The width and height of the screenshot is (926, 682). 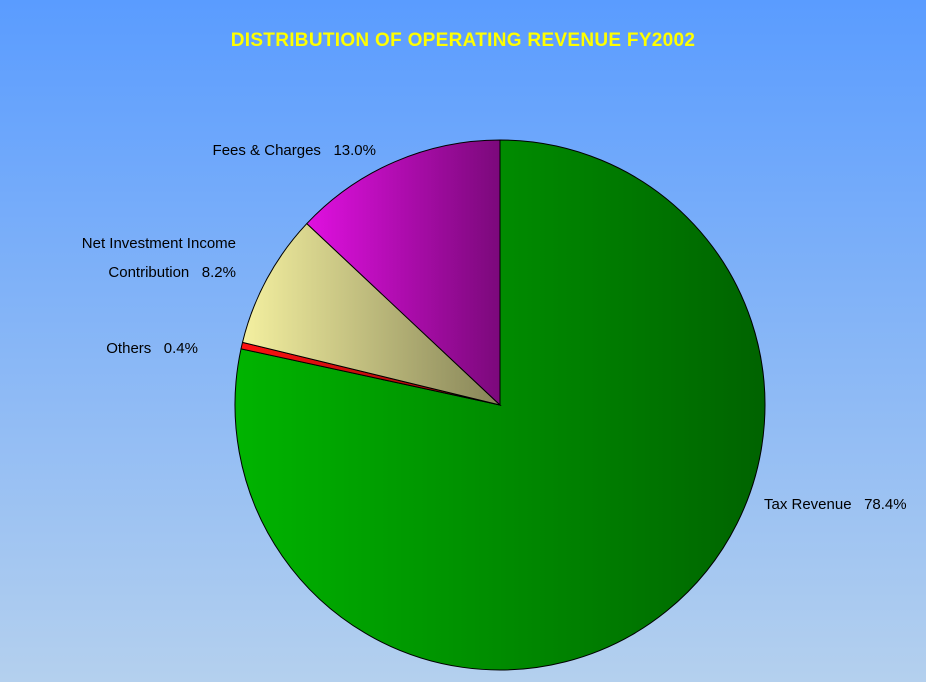 I want to click on category-label: Tax Revenue, so click(x=808, y=504).